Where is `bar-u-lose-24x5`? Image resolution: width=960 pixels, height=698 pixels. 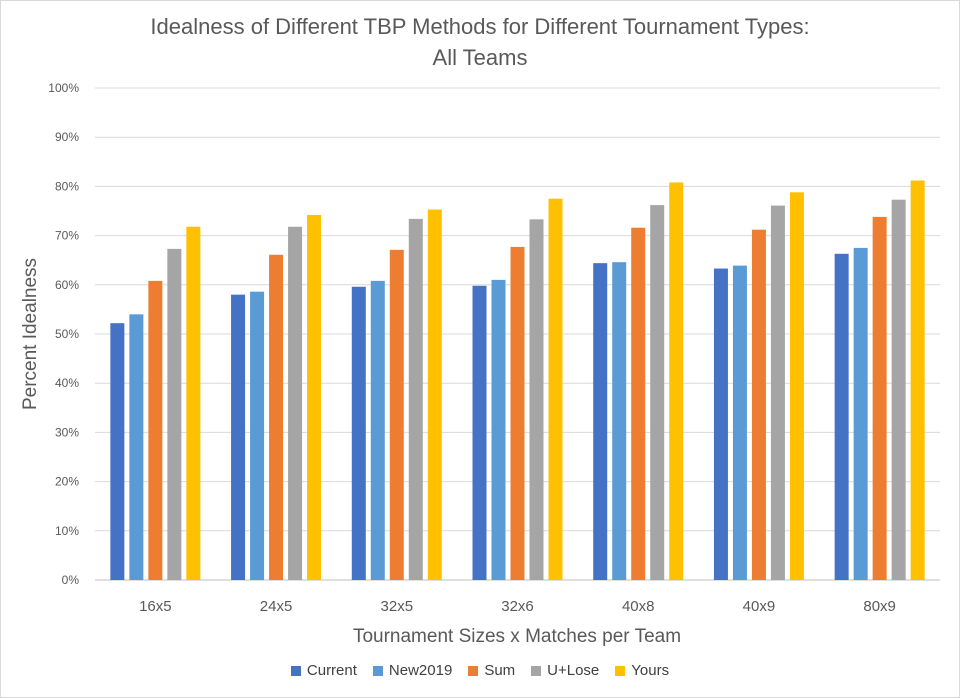
bar-u-lose-24x5 is located at coordinates (295, 403).